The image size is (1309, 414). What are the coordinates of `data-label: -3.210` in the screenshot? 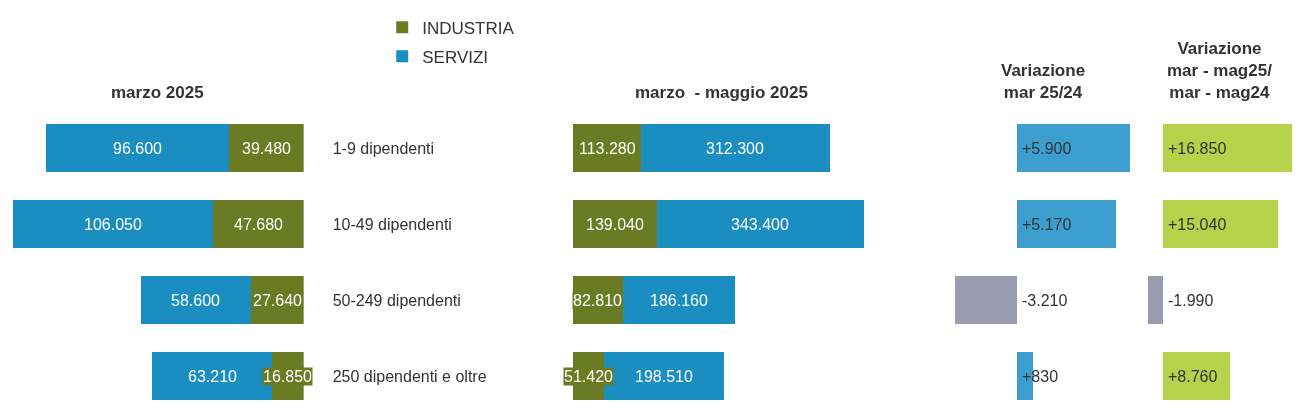 It's located at (1045, 300).